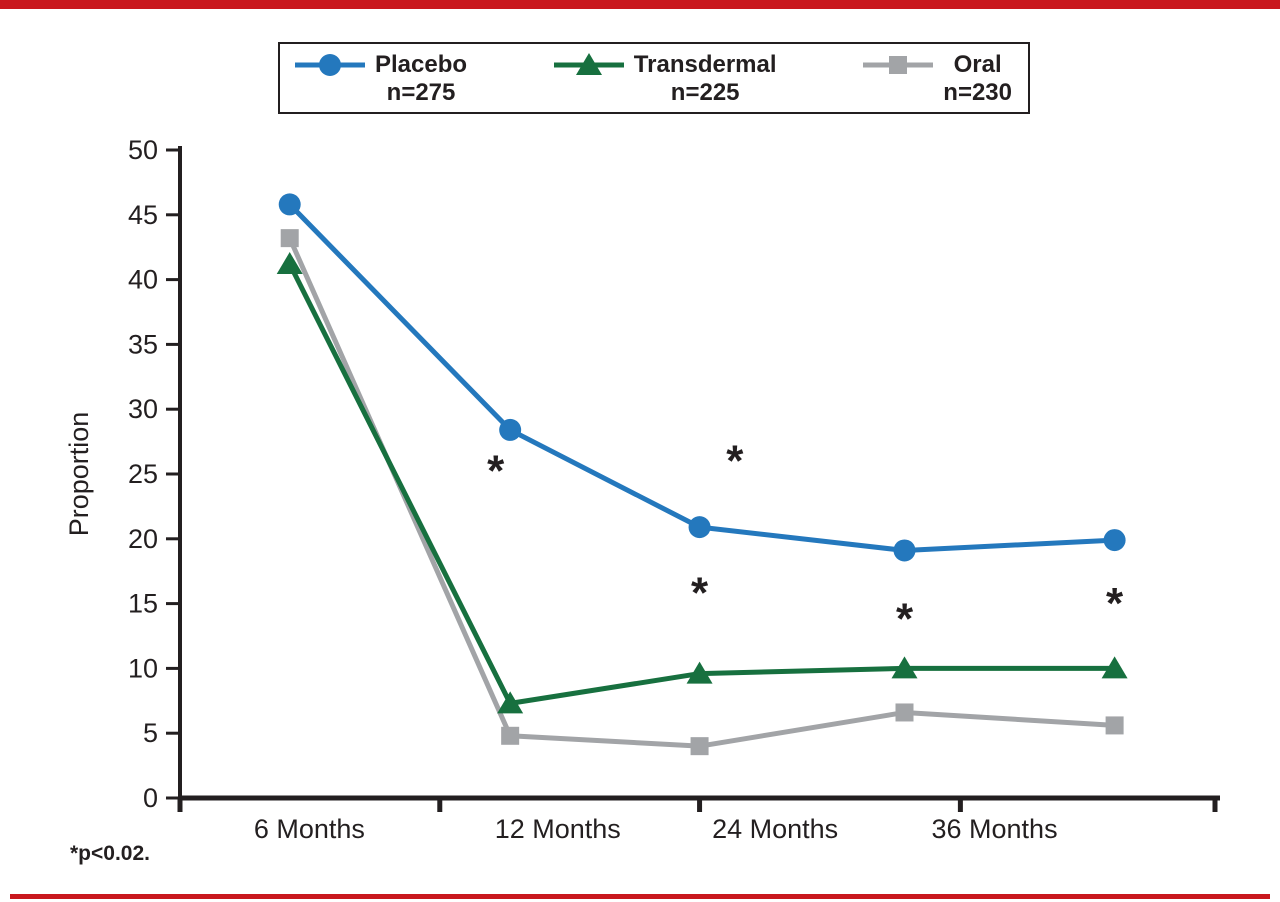 The image size is (1280, 902). I want to click on y-tick-label: 20, so click(143, 539).